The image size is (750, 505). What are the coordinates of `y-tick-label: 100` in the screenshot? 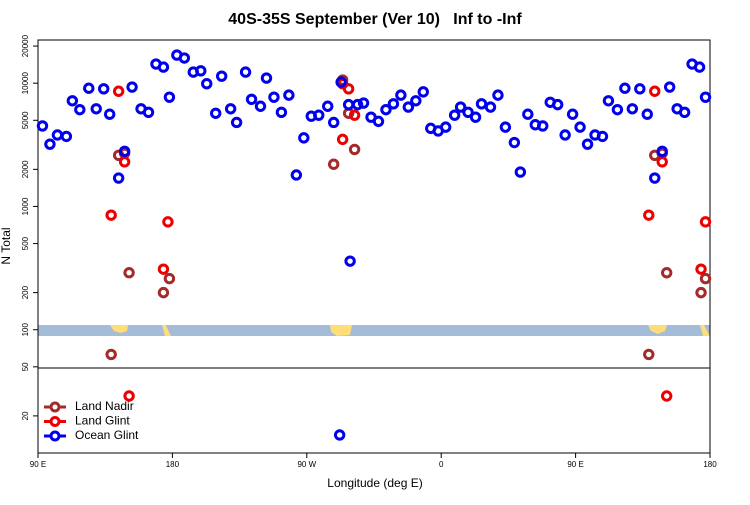 It's located at (25, 330).